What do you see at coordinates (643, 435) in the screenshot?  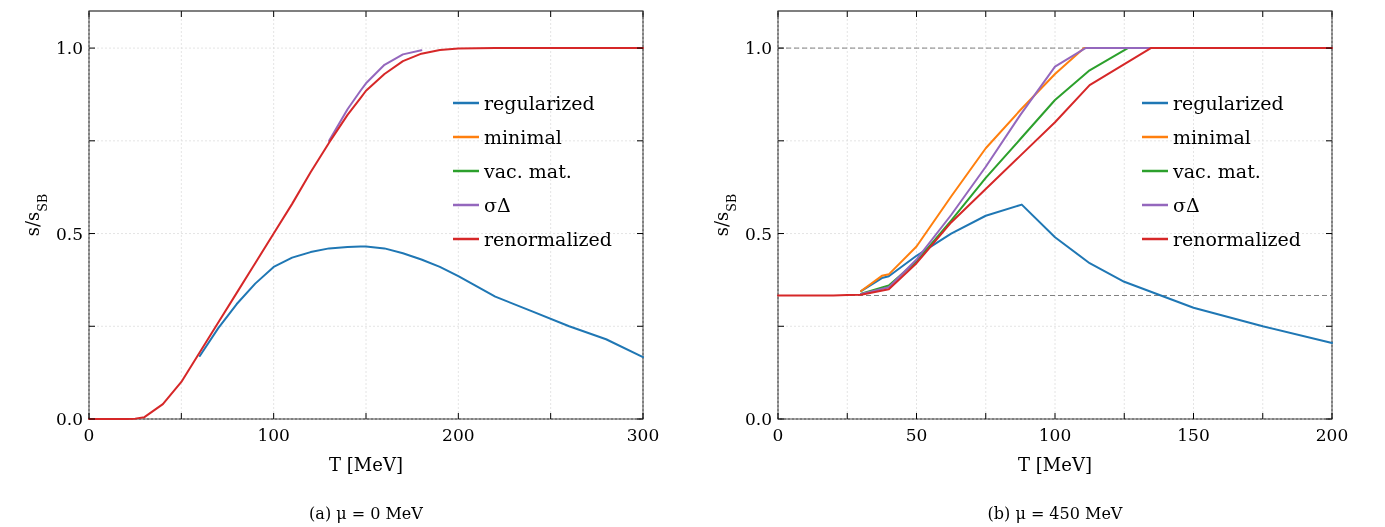 I see `x-tick-label: 300` at bounding box center [643, 435].